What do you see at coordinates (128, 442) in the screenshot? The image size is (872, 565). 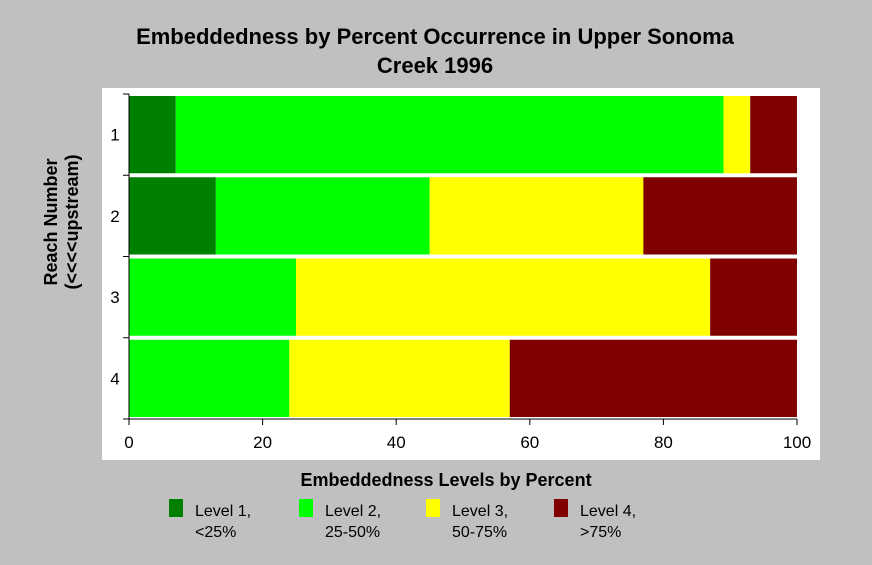 I see `x-tick-label: 0` at bounding box center [128, 442].